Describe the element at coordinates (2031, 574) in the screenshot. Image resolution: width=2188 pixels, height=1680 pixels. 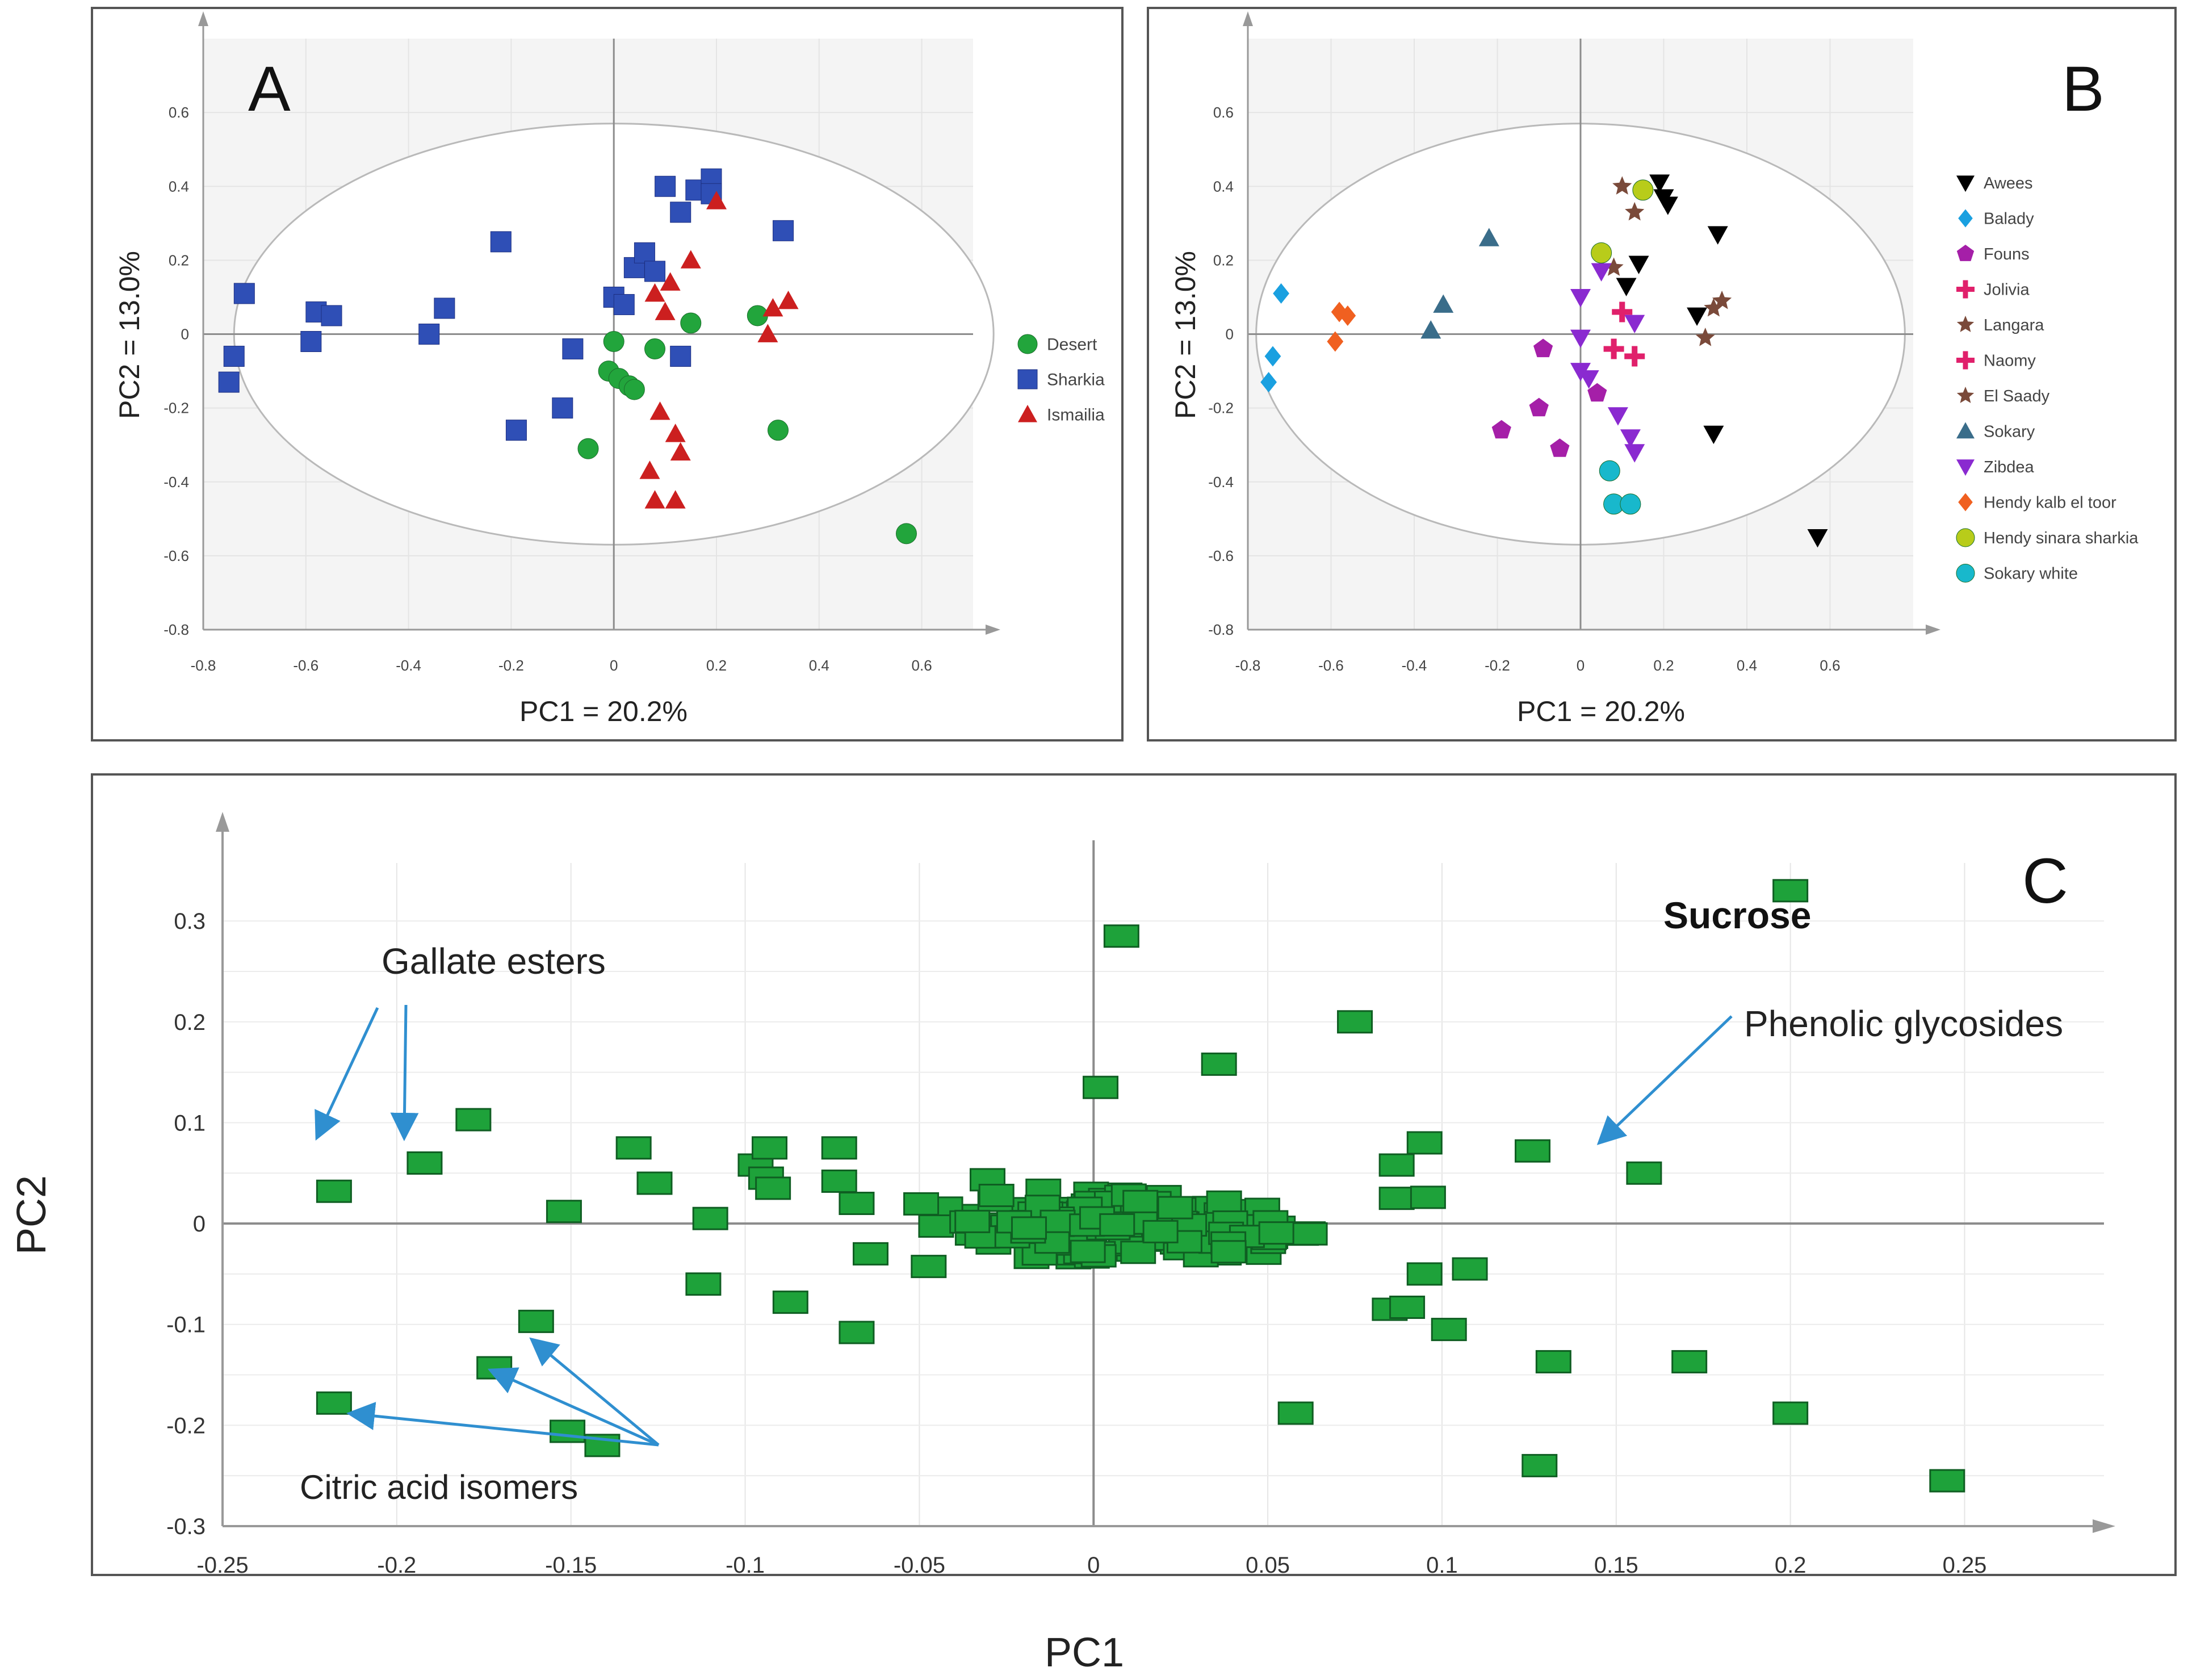
I see `legend-label-sokary-white: Sokary white` at that location.